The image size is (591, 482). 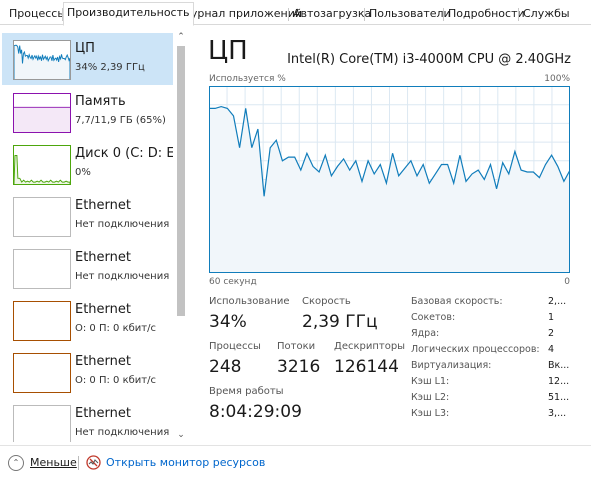 I want to click on tab-details: Подробности, so click(x=486, y=13).